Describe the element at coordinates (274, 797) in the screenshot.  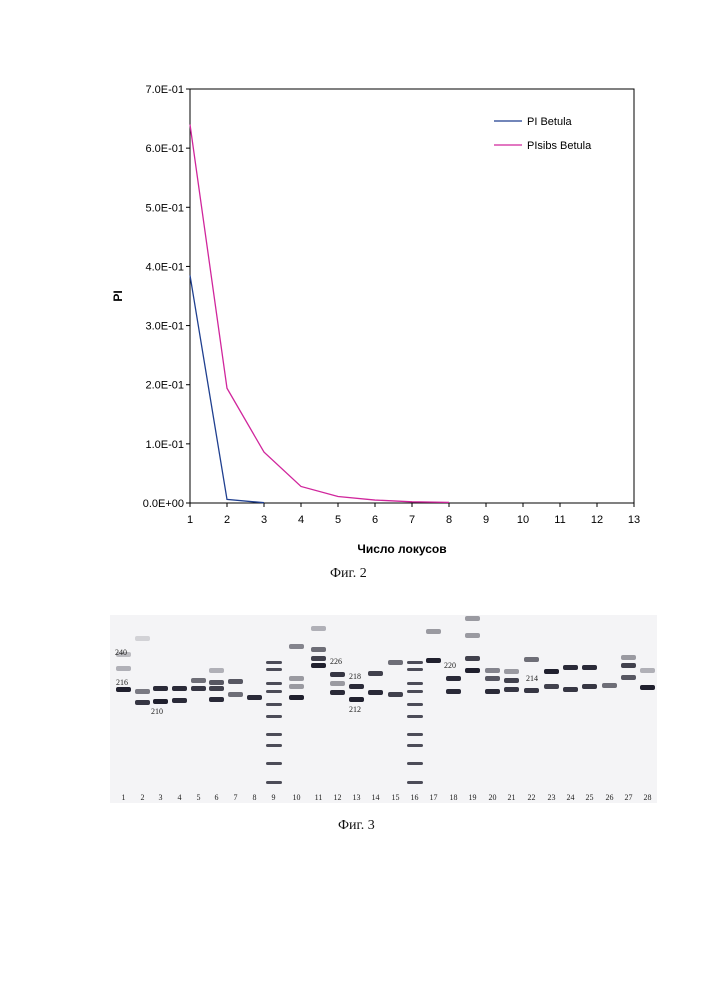
I see `gel-lane-number: 9` at that location.